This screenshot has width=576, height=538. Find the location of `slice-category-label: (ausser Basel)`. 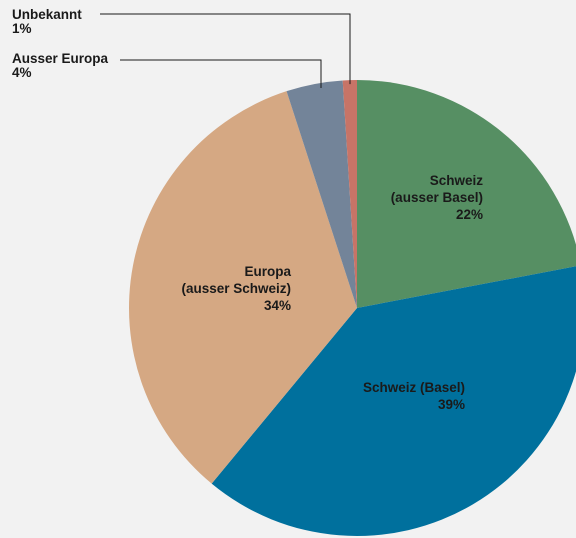

slice-category-label: (ausser Basel) is located at coordinates (437, 197).